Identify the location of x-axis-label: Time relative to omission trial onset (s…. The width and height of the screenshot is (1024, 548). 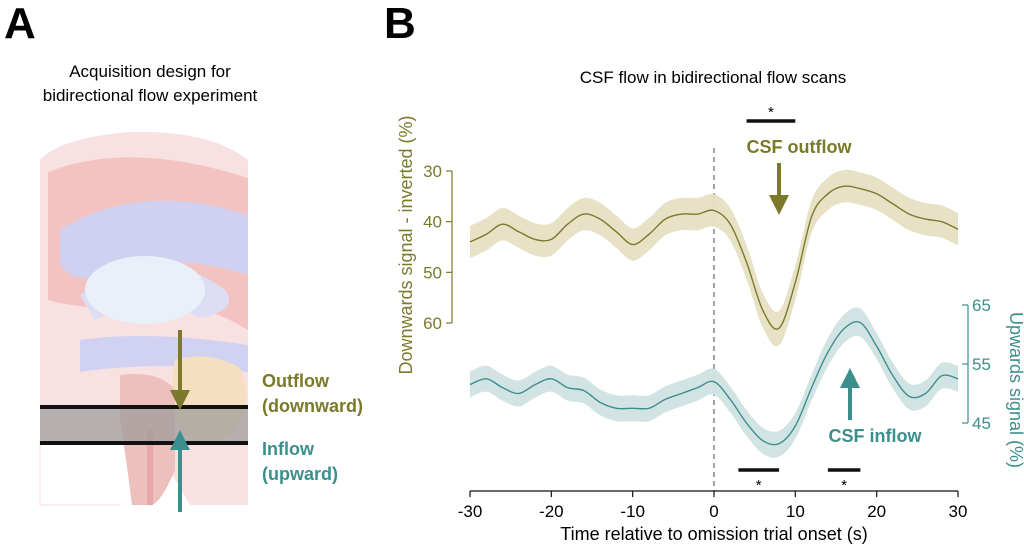
(713, 534).